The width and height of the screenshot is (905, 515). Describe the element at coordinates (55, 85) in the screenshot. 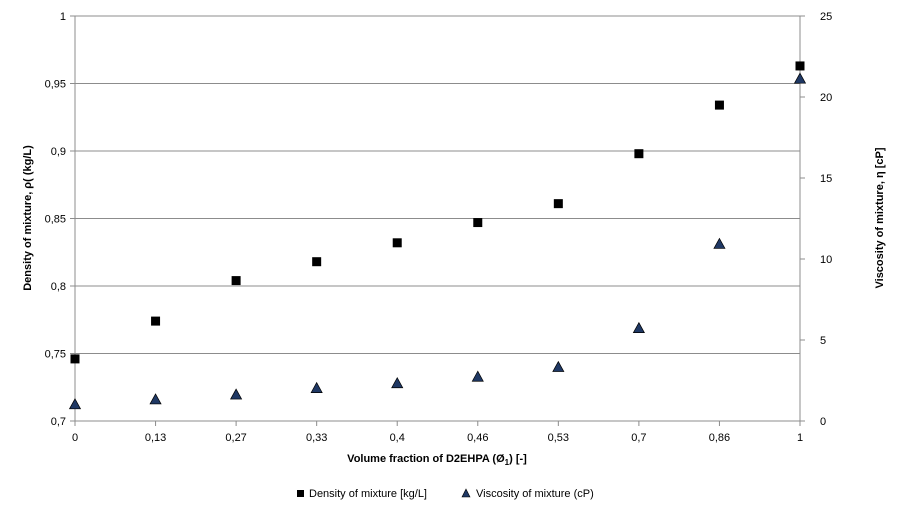

I see `left-y-tick-label: 0,95` at that location.